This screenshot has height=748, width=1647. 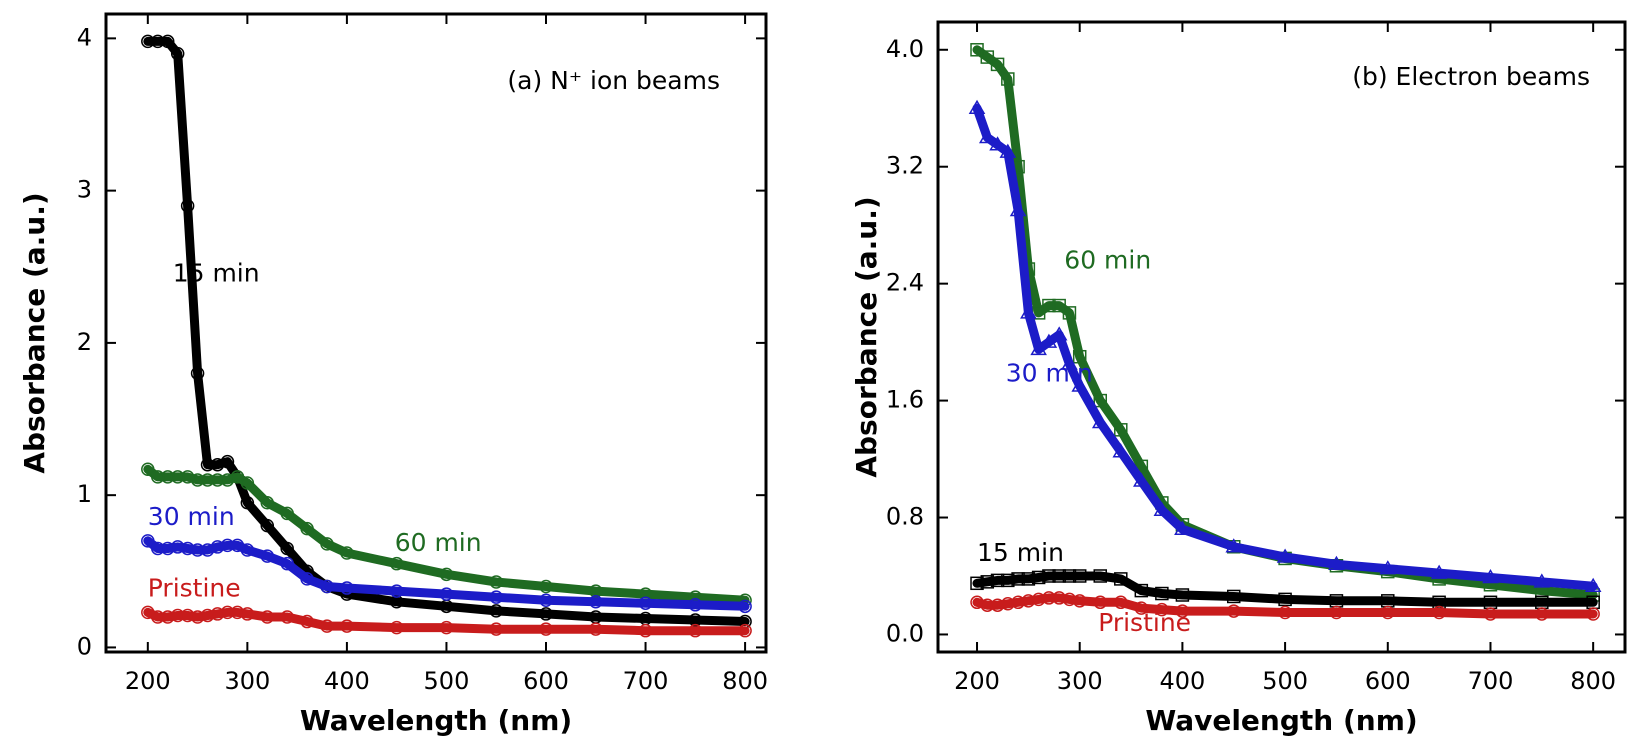 I want to click on y-tick-label: 2.4, so click(x=905, y=283).